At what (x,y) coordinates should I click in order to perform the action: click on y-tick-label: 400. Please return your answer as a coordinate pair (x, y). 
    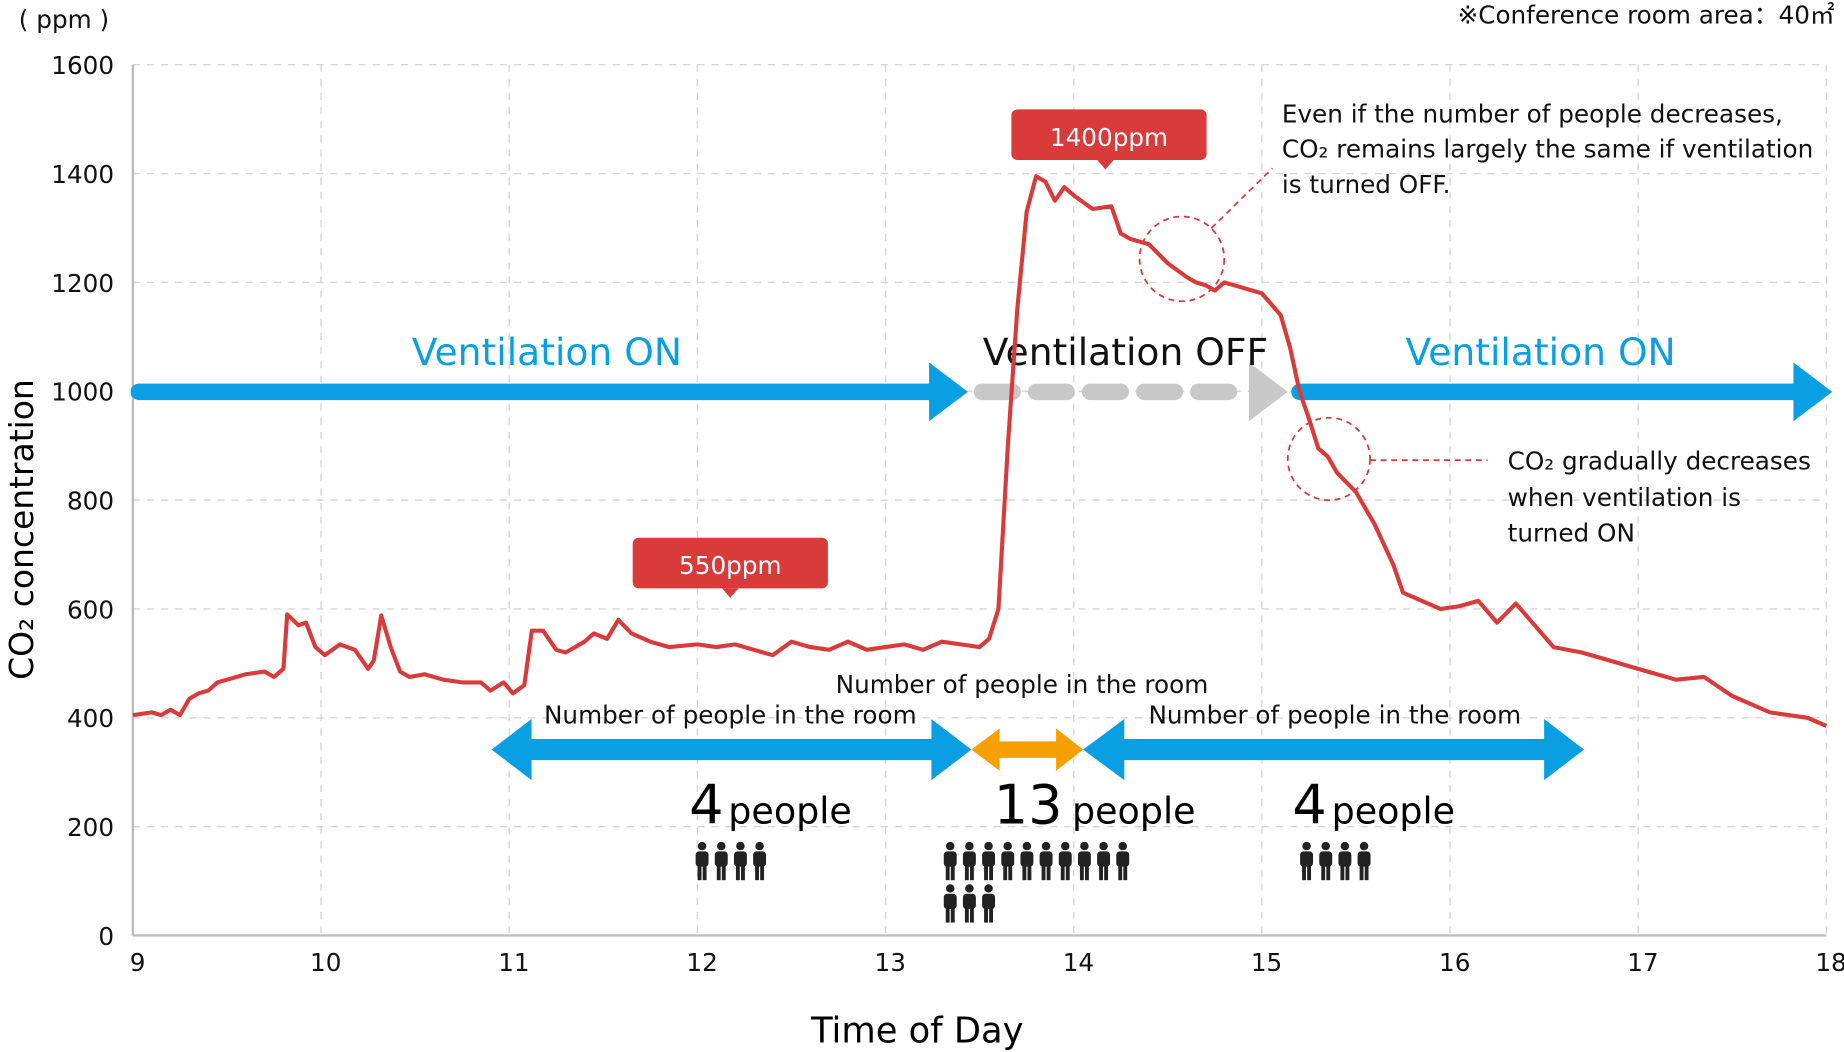
    Looking at the image, I should click on (90, 718).